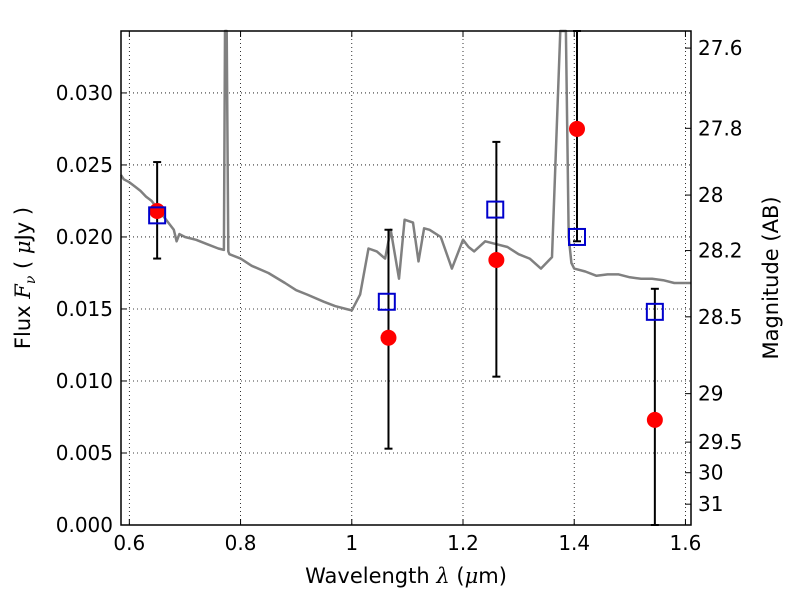  Describe the element at coordinates (574, 543) in the screenshot. I see `x-tick-label: 1.4` at that location.